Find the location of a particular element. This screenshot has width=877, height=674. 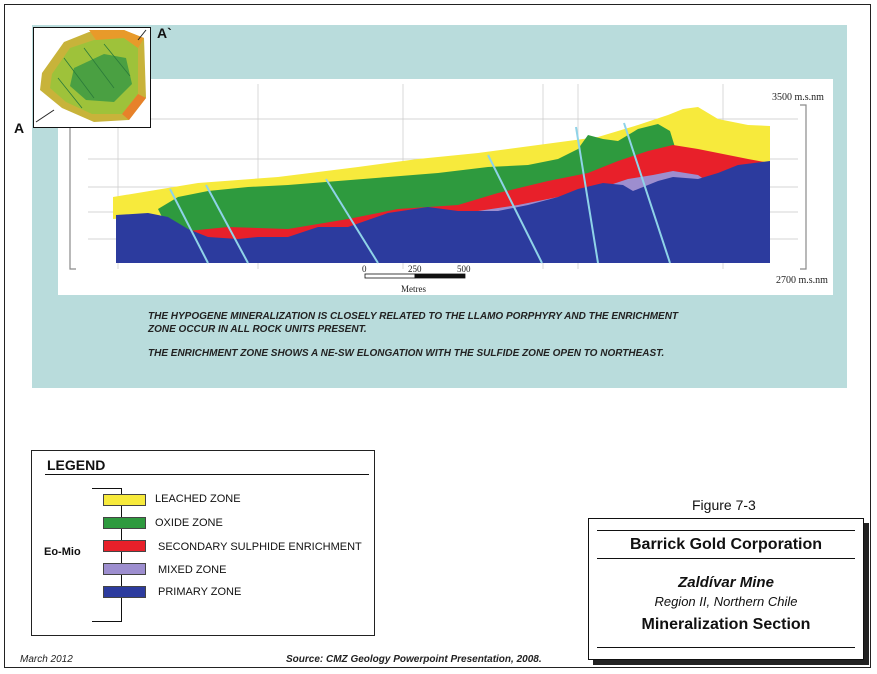

elevation-bottom-label: 2700 m.s.nm is located at coordinates (802, 280).